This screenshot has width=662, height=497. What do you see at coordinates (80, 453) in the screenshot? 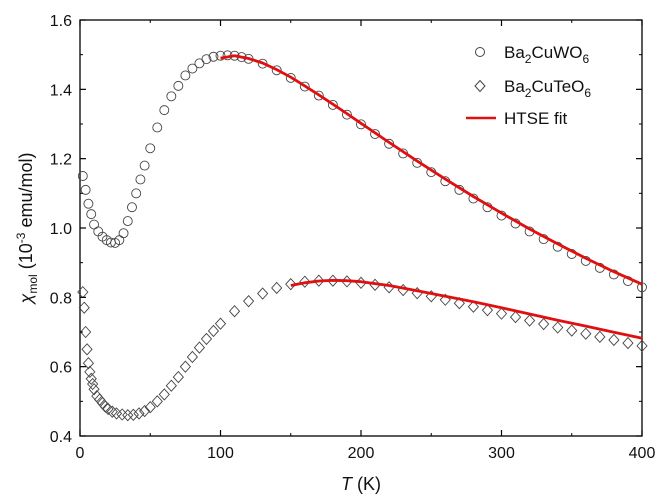
I see `x-tick-label: 0` at bounding box center [80, 453].